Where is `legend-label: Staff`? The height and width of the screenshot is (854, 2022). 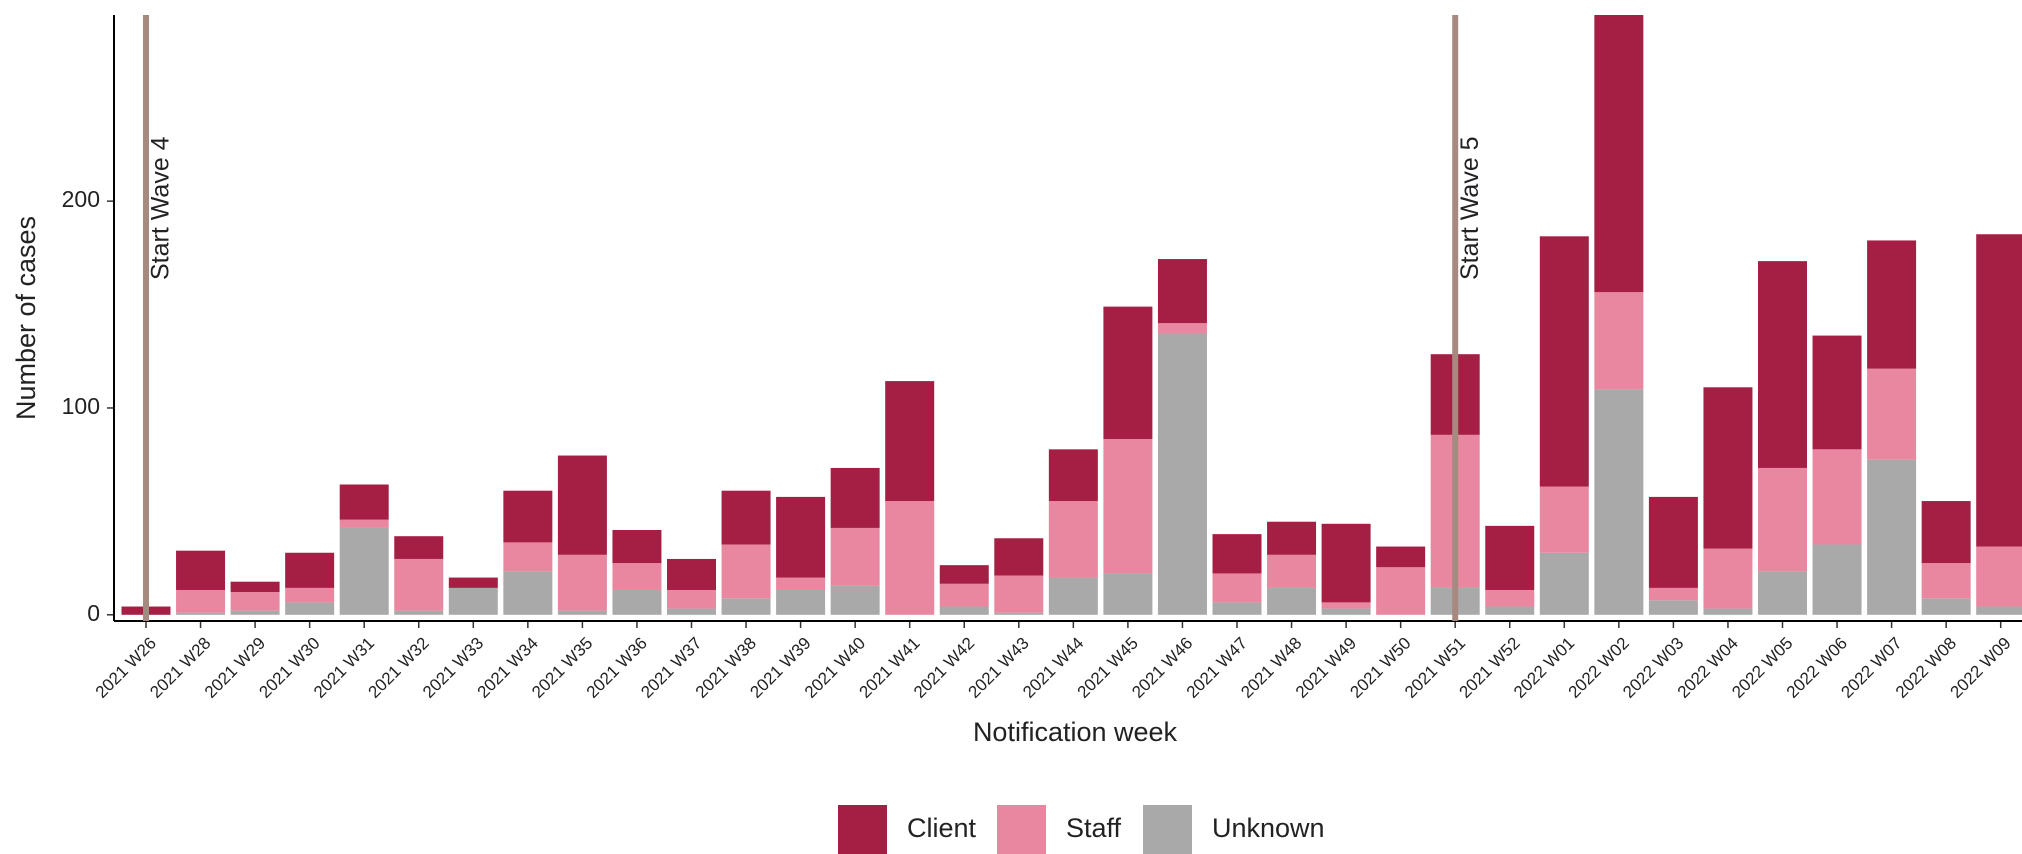 legend-label: Staff is located at coordinates (1094, 828).